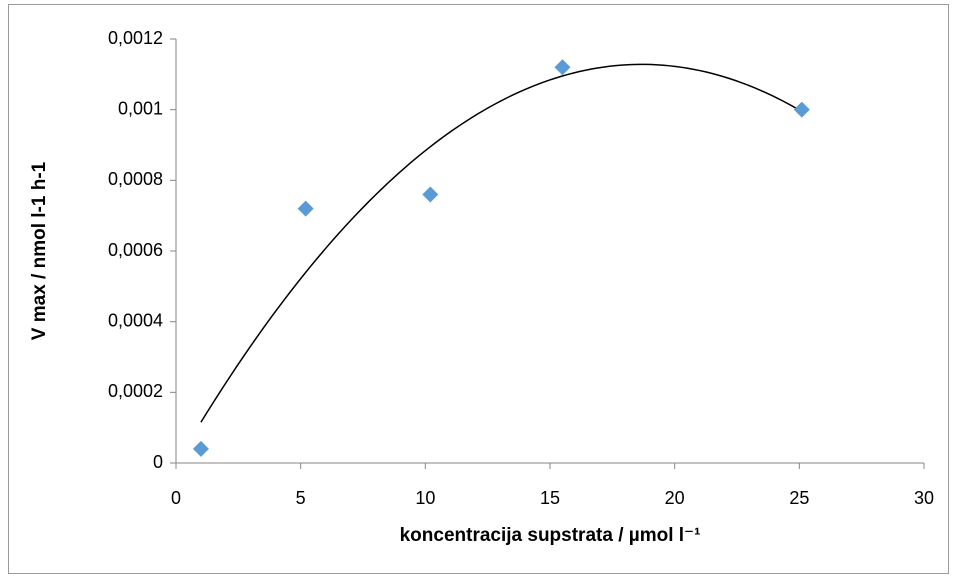  What do you see at coordinates (924, 498) in the screenshot?
I see `x-tick-label: 30` at bounding box center [924, 498].